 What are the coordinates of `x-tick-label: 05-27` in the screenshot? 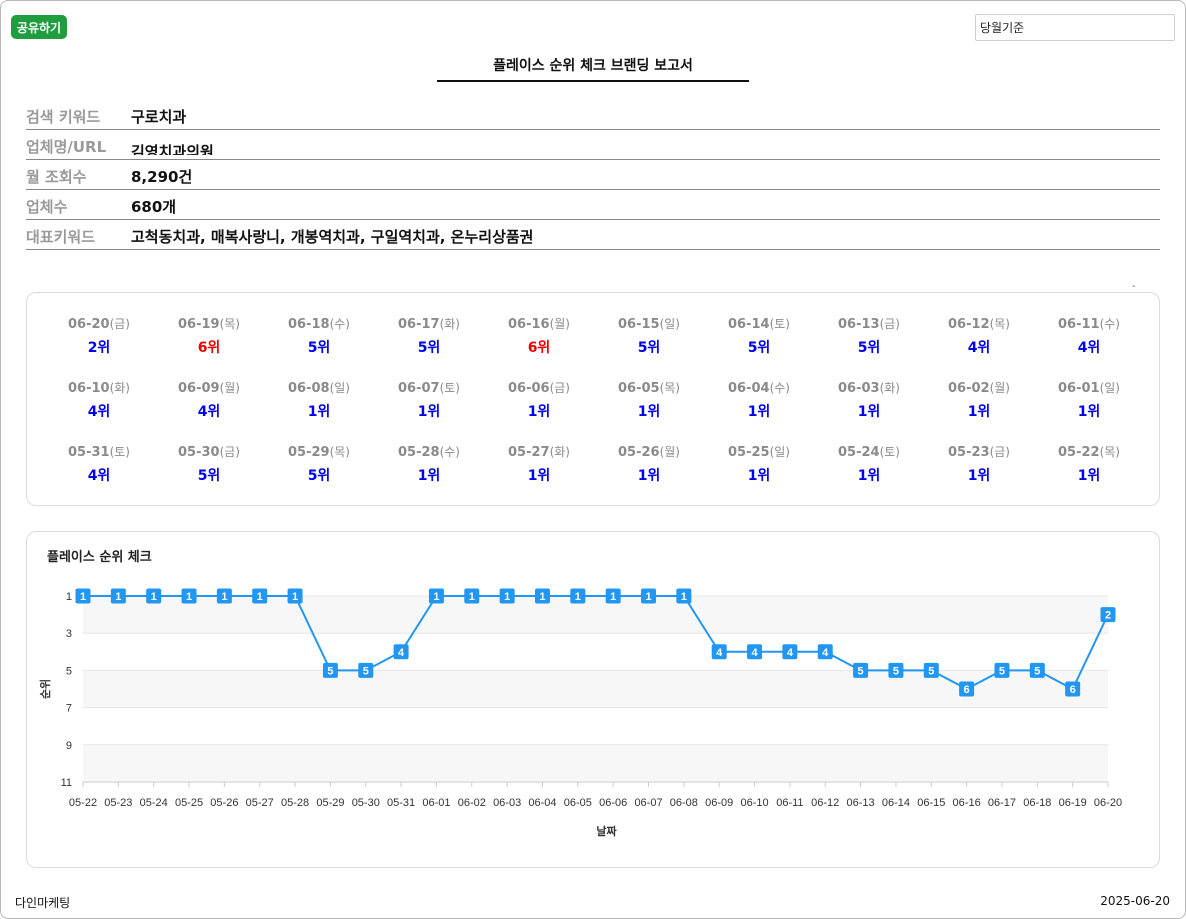 It's located at (260, 803).